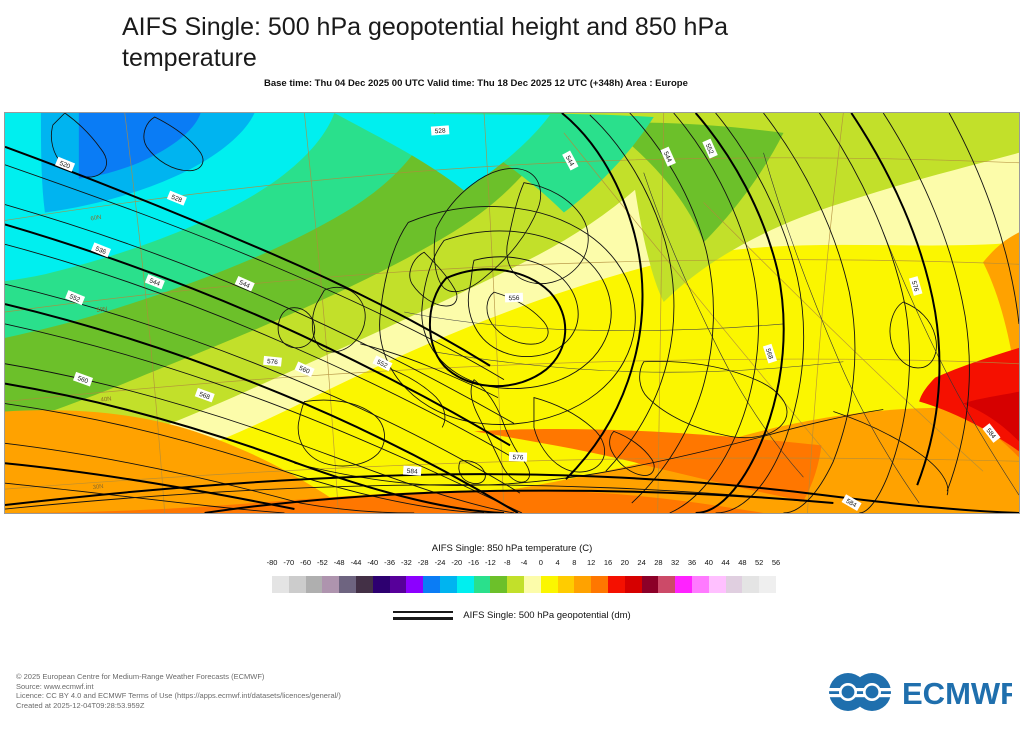  I want to click on ecmwf-logo: ECMWF, so click(917, 692).